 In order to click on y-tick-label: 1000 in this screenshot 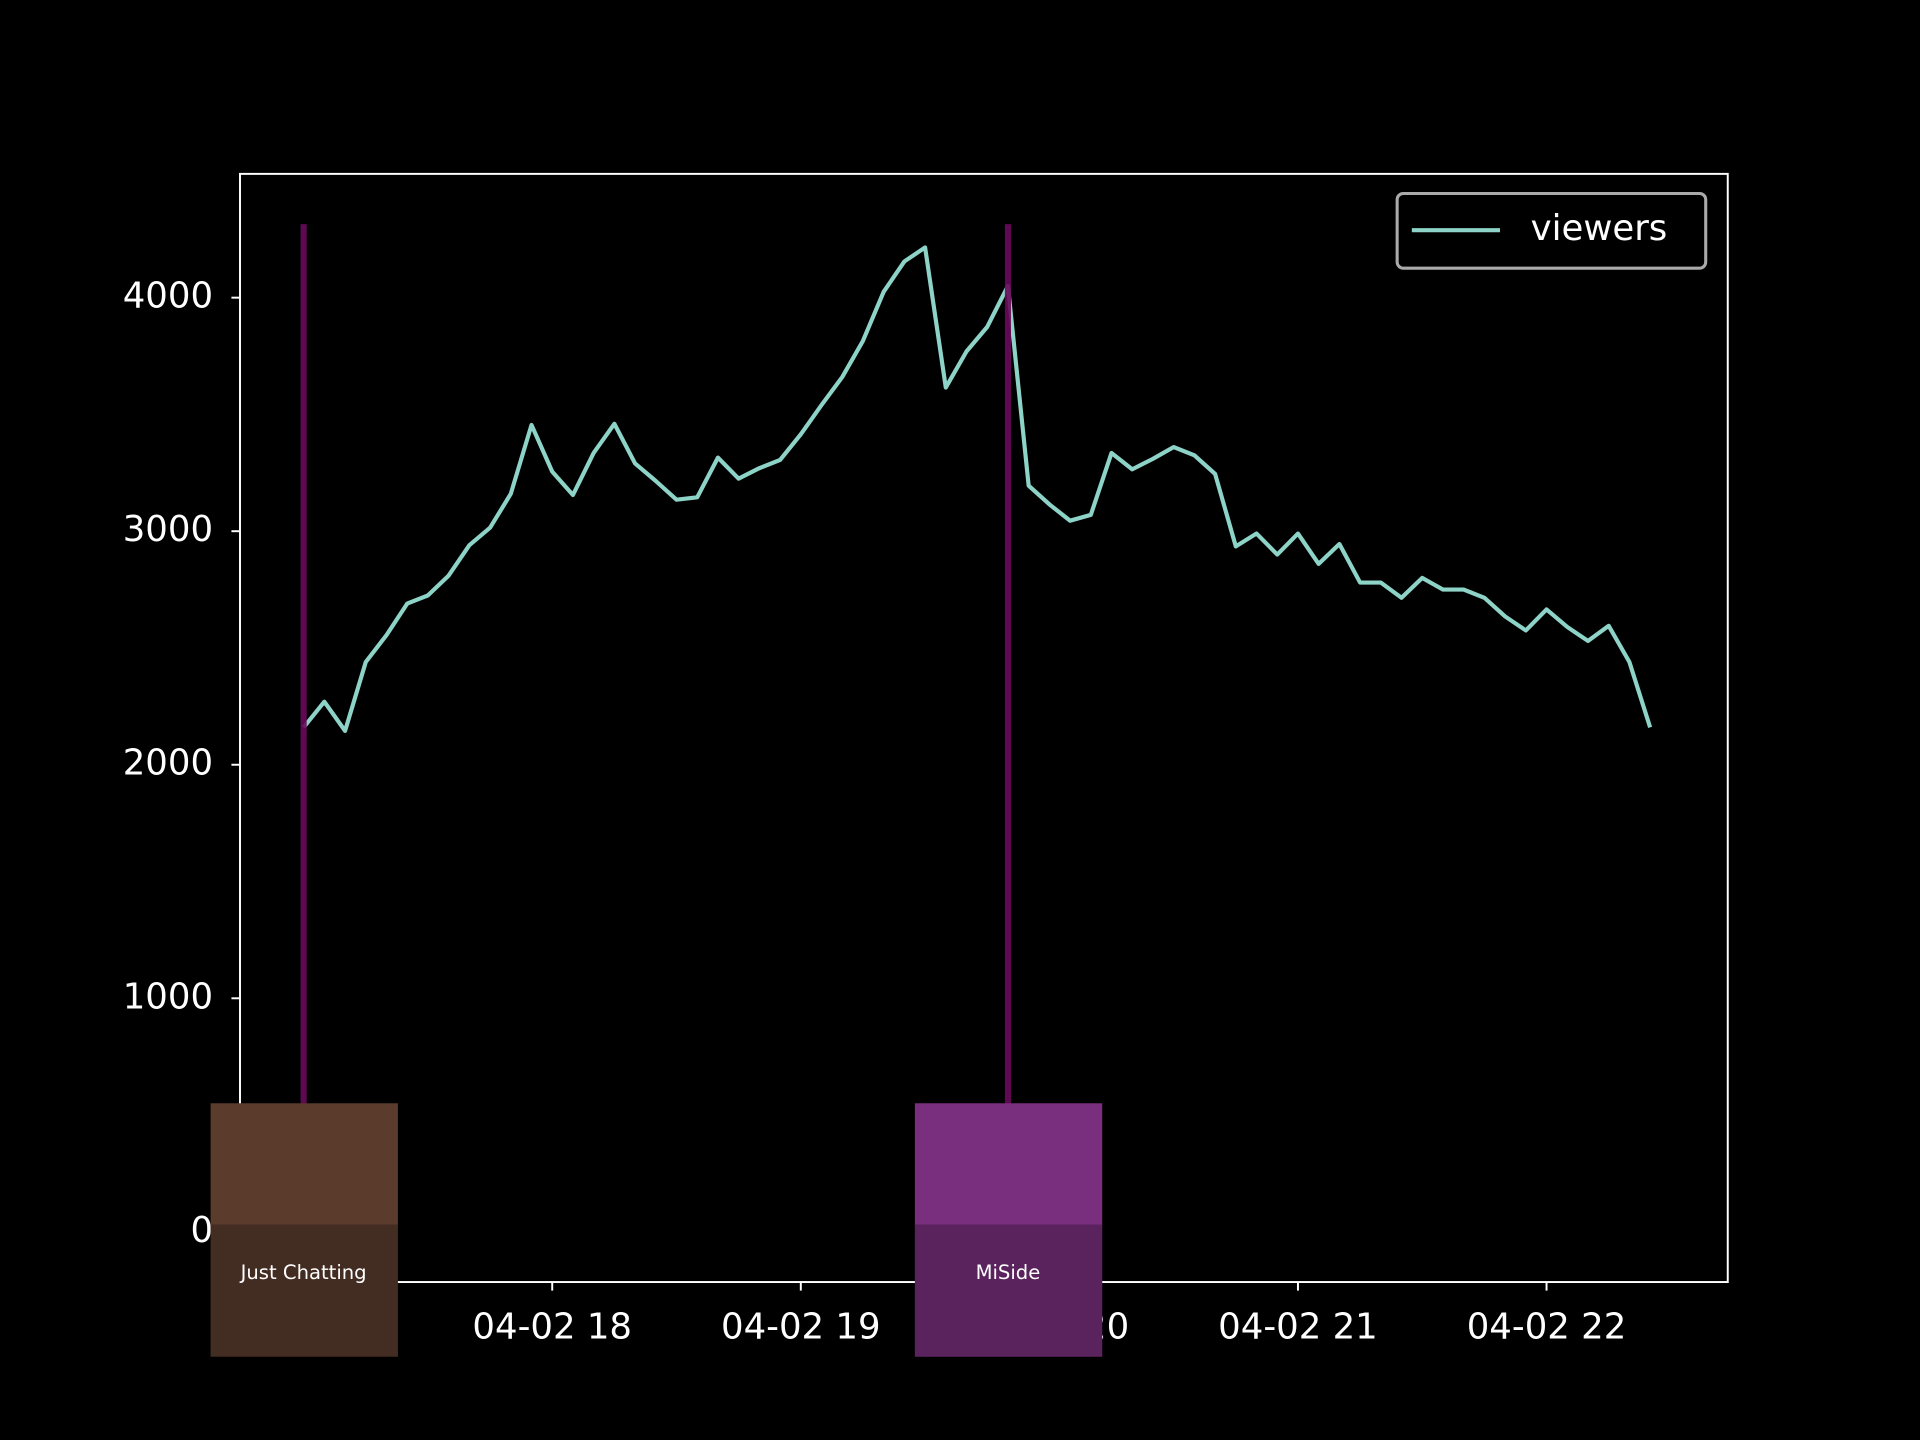, I will do `click(168, 996)`.